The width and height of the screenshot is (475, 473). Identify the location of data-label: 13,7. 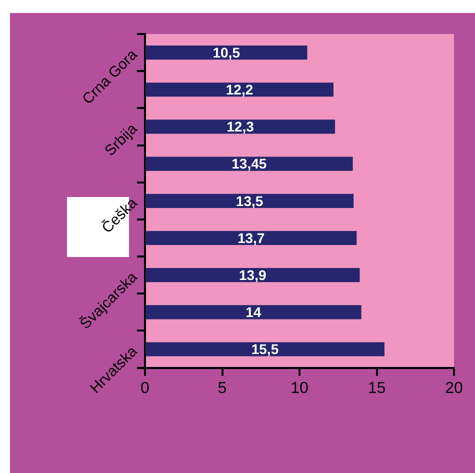
(251, 238).